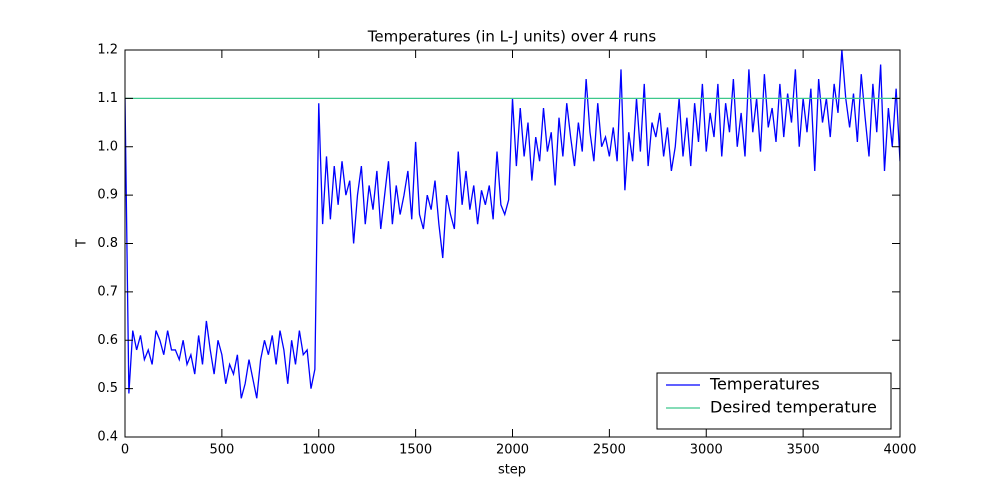  What do you see at coordinates (82, 243) in the screenshot?
I see `y-axis-label: T` at bounding box center [82, 243].